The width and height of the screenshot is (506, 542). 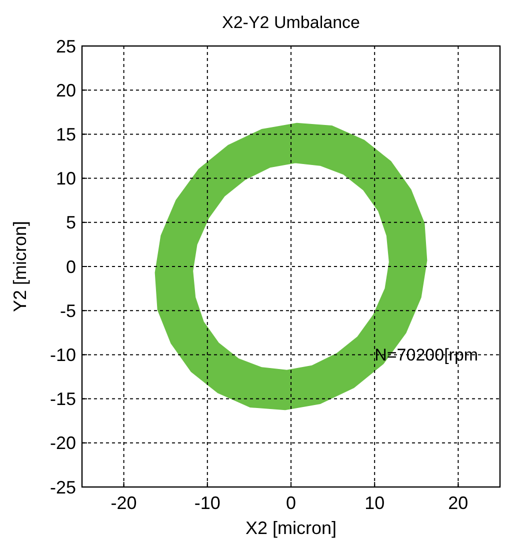 What do you see at coordinates (71, 222) in the screenshot?
I see `y-tick-label: 5` at bounding box center [71, 222].